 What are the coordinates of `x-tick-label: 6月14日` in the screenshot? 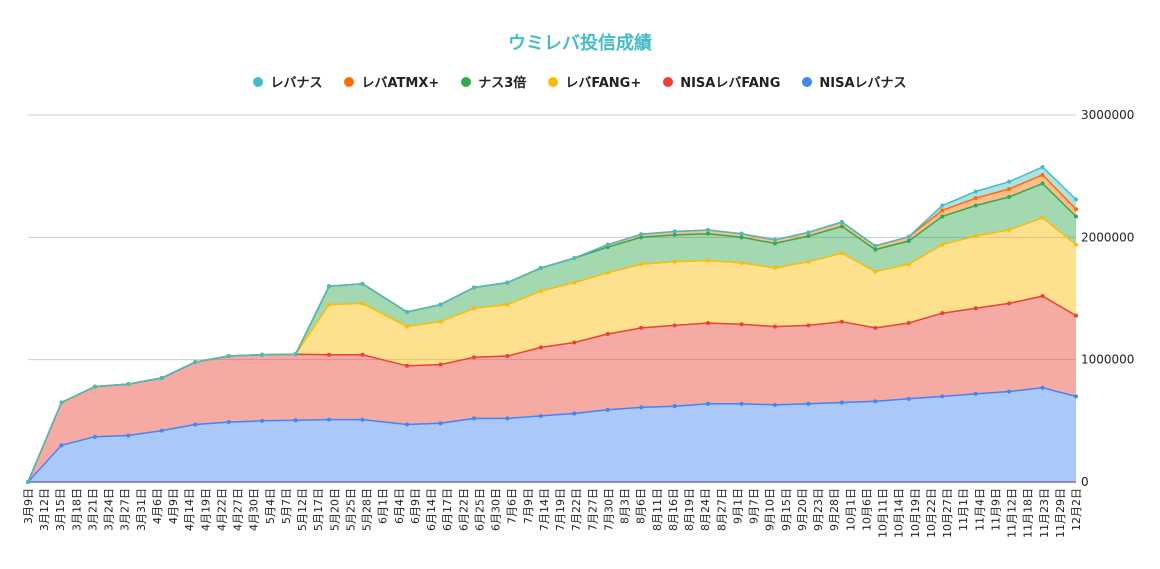 It's located at (431, 509).